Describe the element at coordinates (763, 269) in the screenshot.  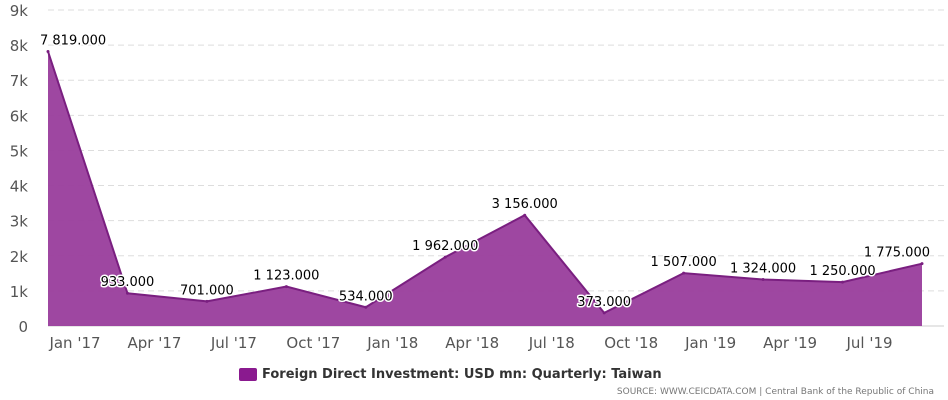
I see `data-label: 1 324.000` at that location.